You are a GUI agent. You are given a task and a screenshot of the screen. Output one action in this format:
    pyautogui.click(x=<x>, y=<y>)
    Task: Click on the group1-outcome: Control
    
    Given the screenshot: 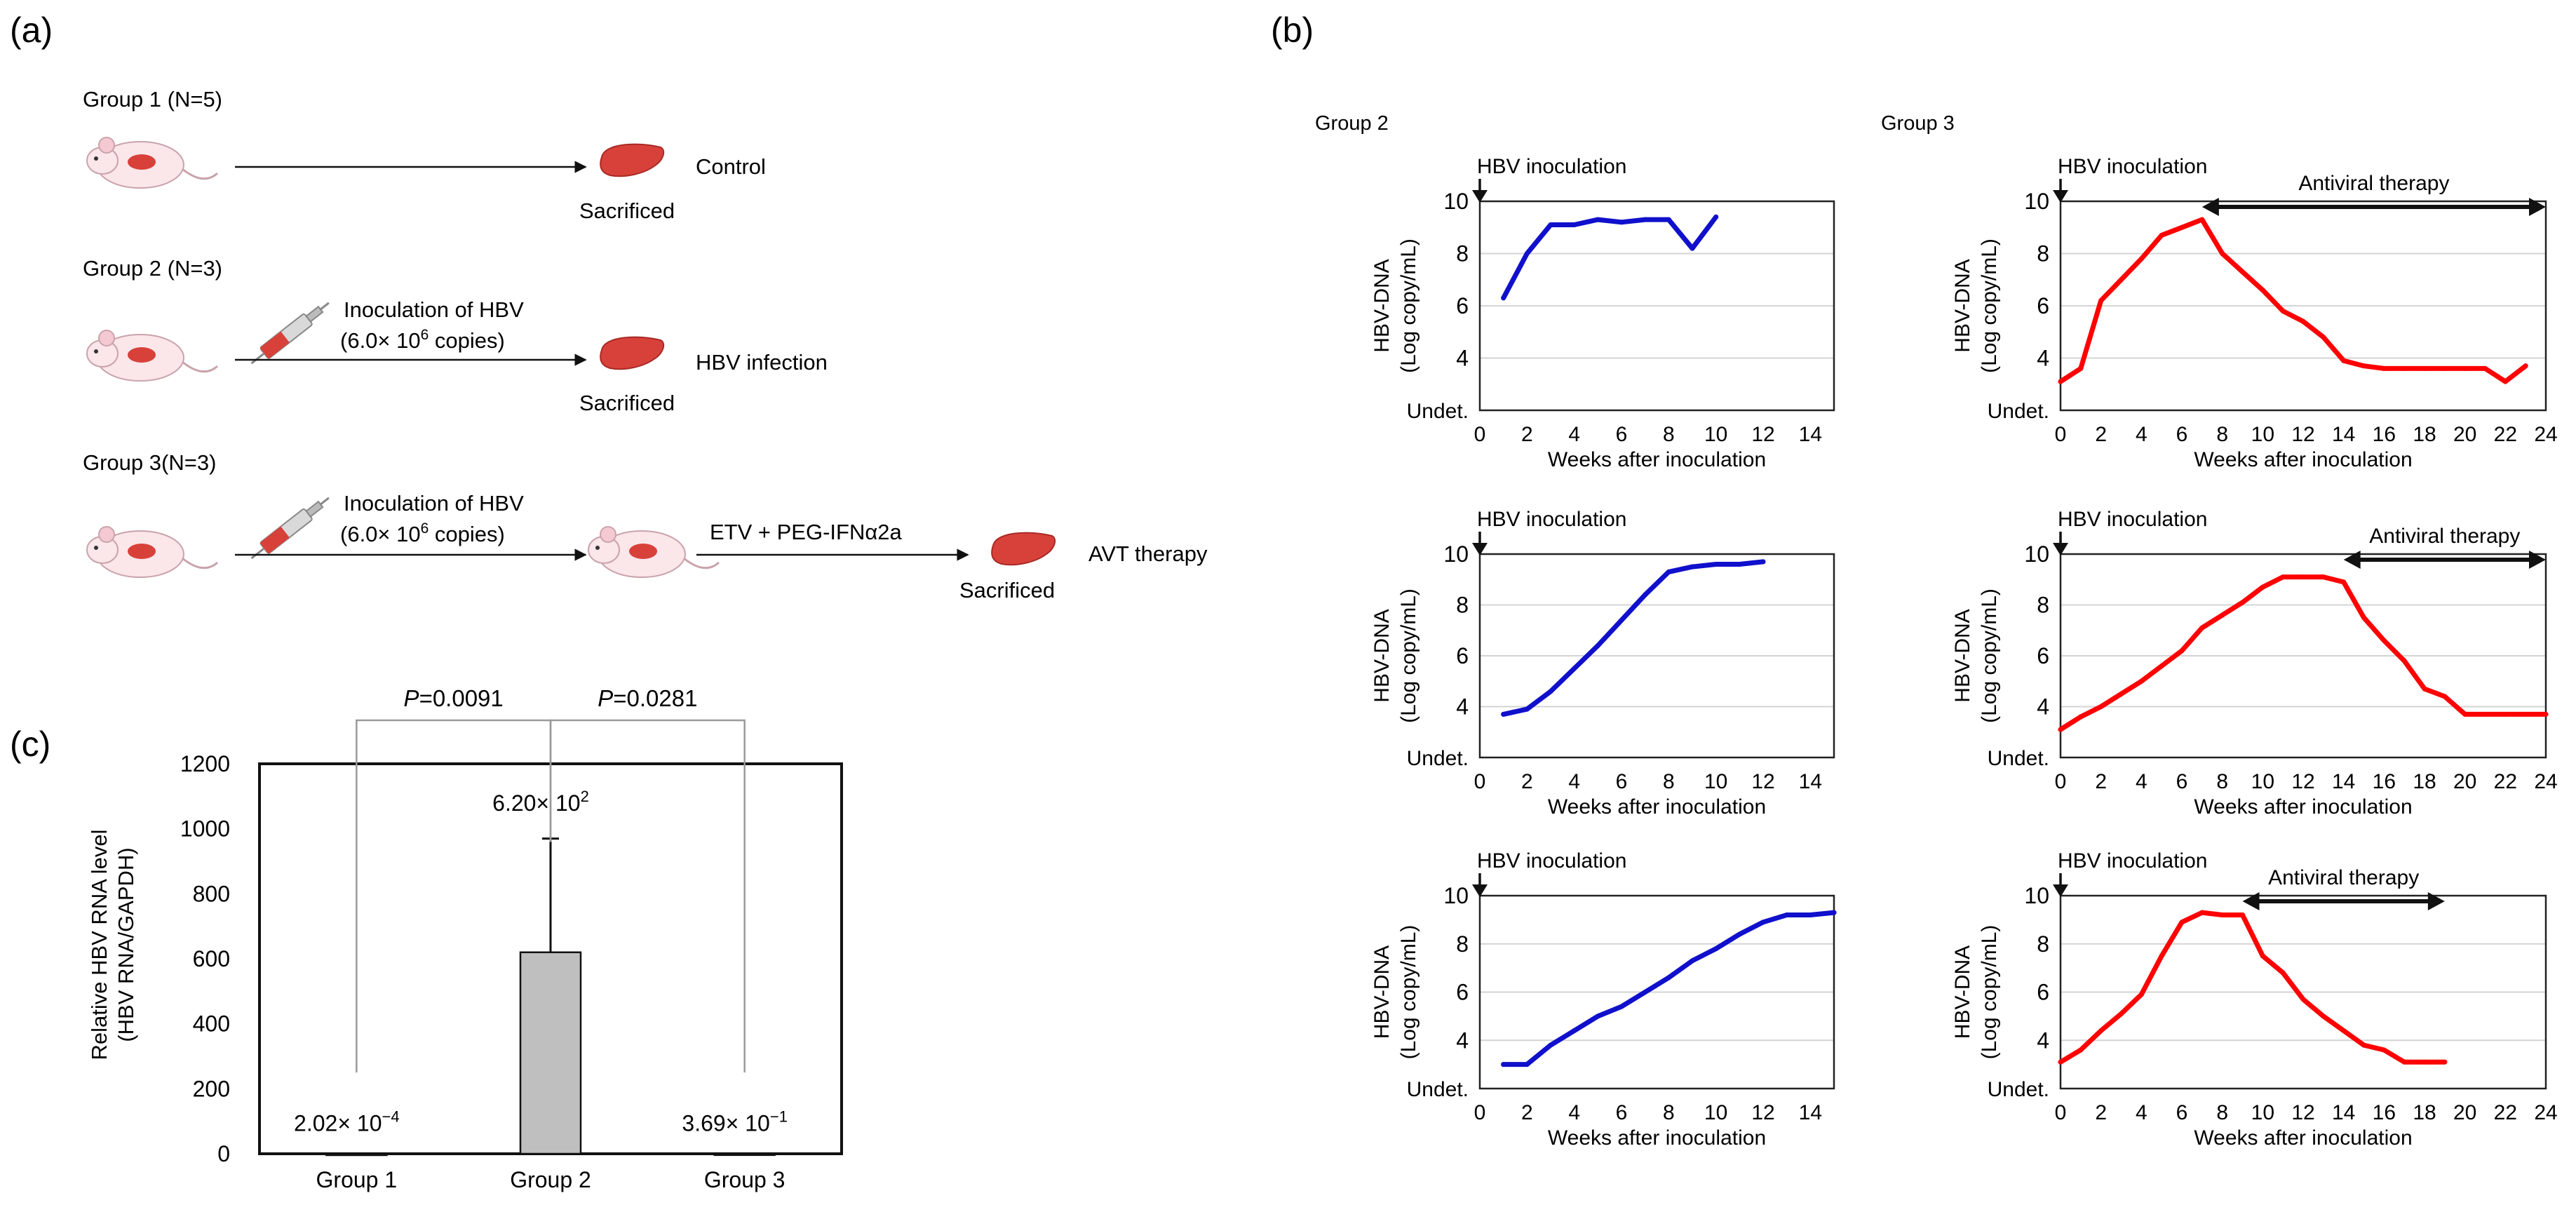 What is the action you would take?
    pyautogui.click(x=731, y=167)
    